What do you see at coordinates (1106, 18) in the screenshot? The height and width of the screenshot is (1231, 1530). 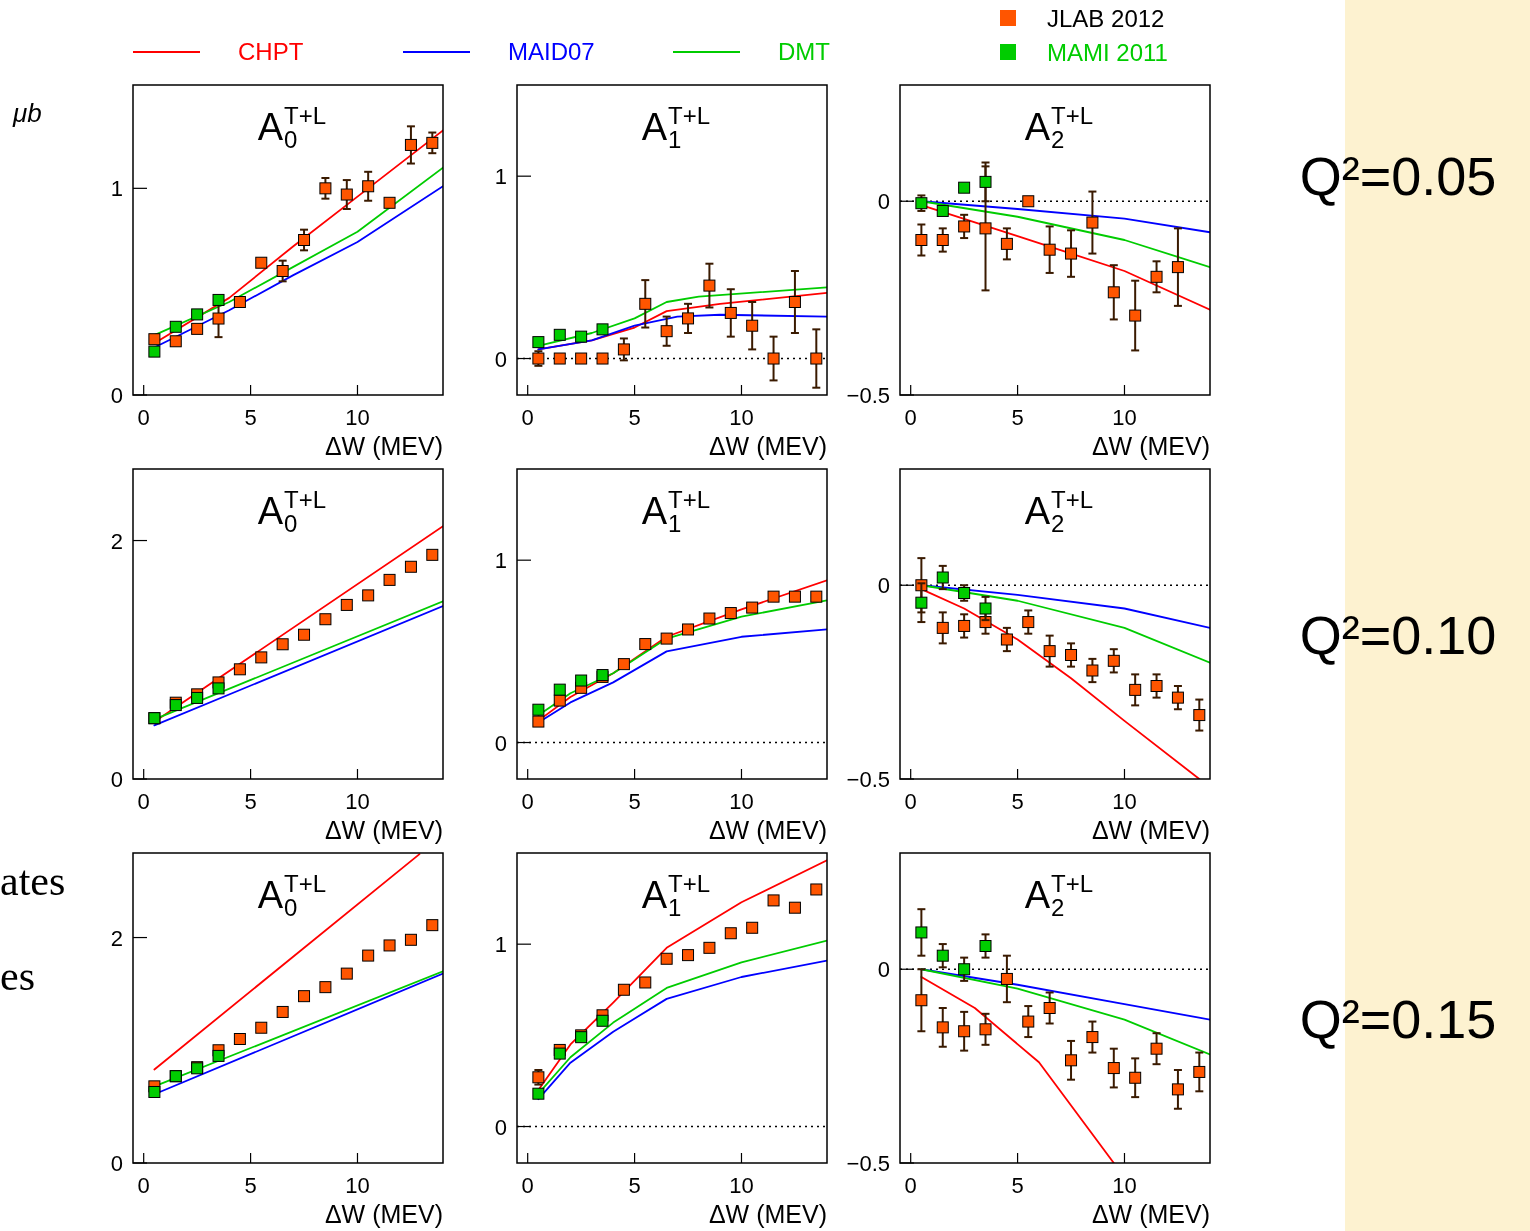 I see `legend-label: JLAB 2012` at bounding box center [1106, 18].